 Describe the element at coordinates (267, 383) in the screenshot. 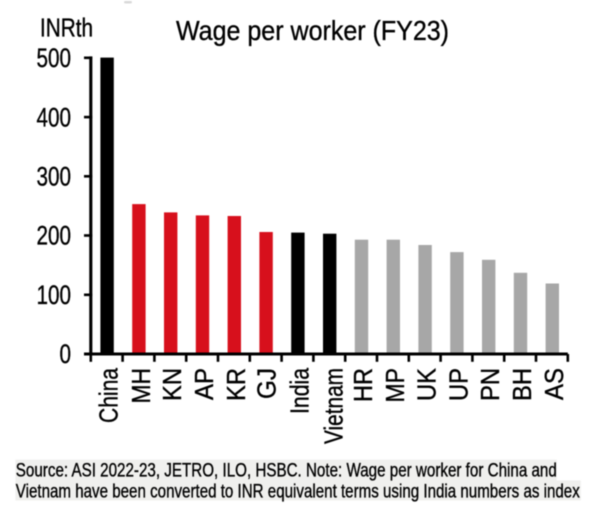

I see `svg-text: GJ` at that location.